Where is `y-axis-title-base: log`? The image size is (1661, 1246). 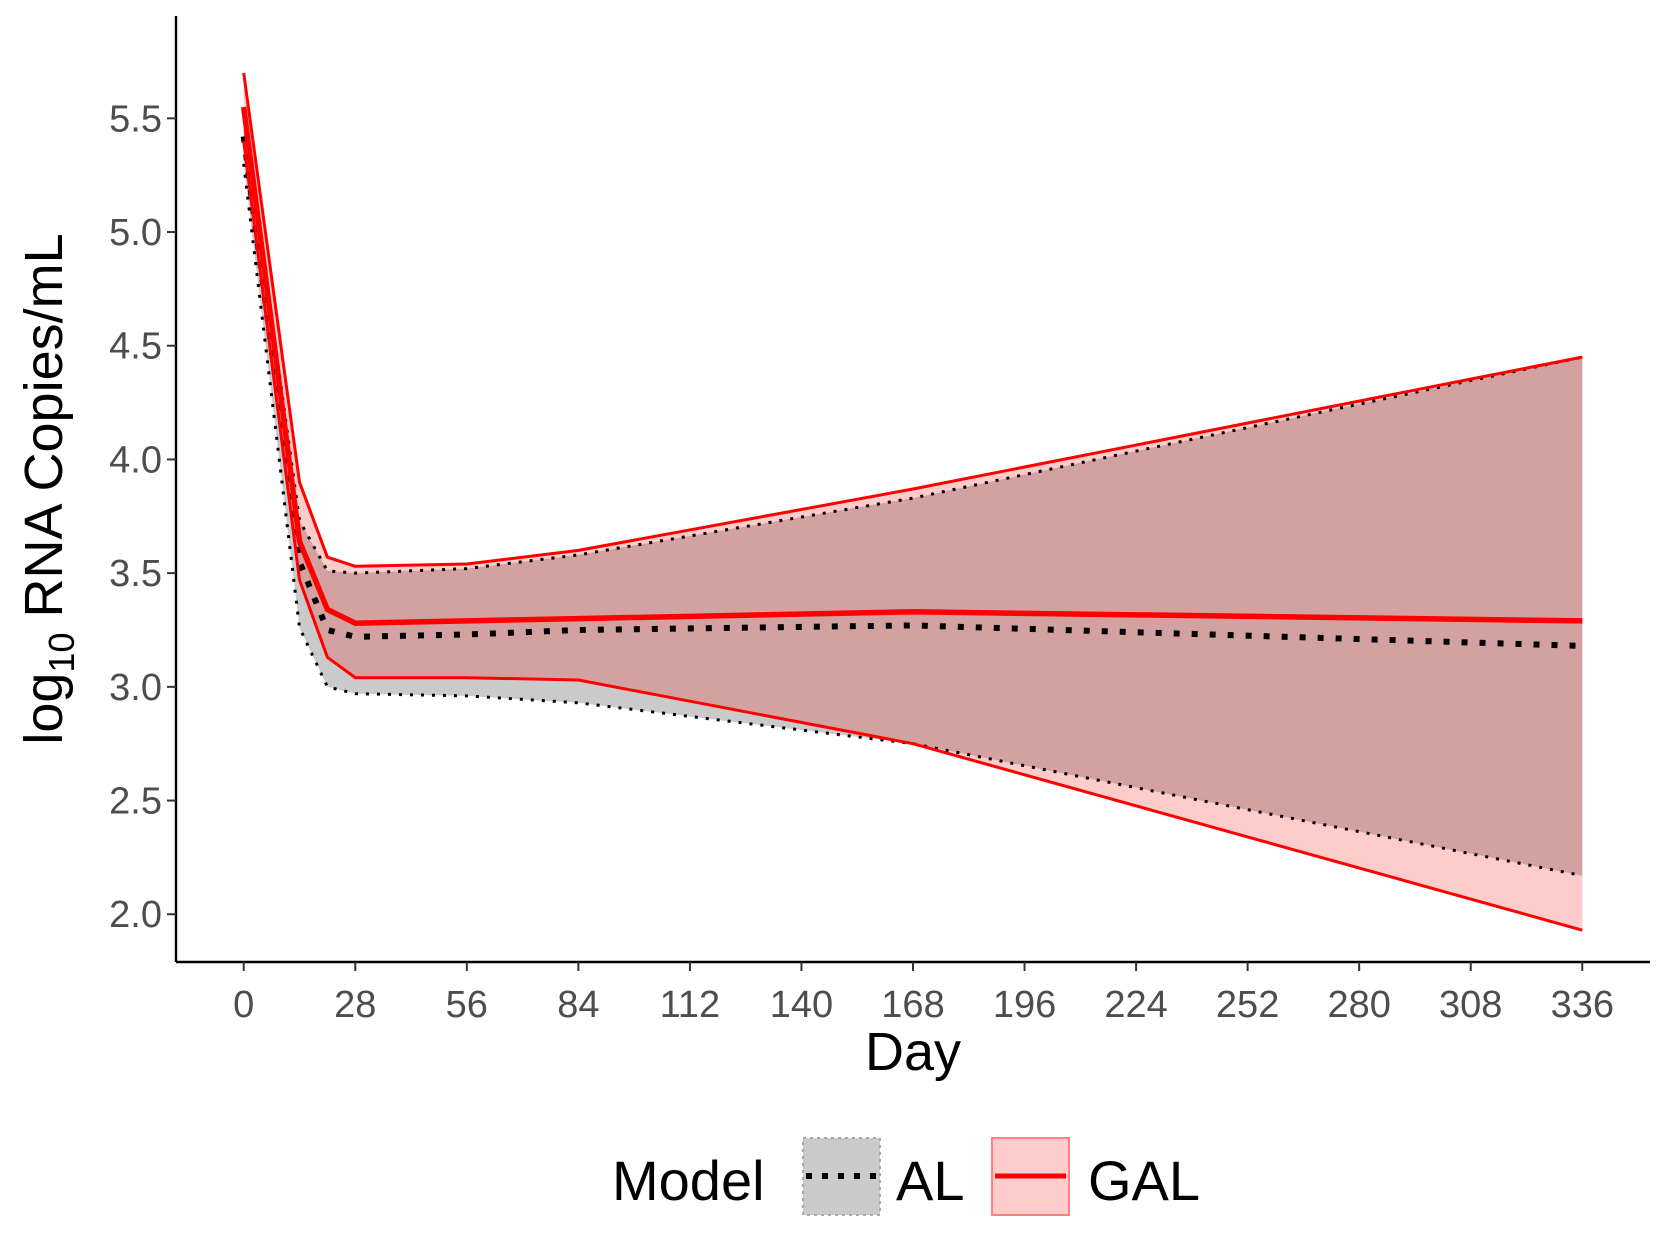 y-axis-title-base: log is located at coordinates (44, 709).